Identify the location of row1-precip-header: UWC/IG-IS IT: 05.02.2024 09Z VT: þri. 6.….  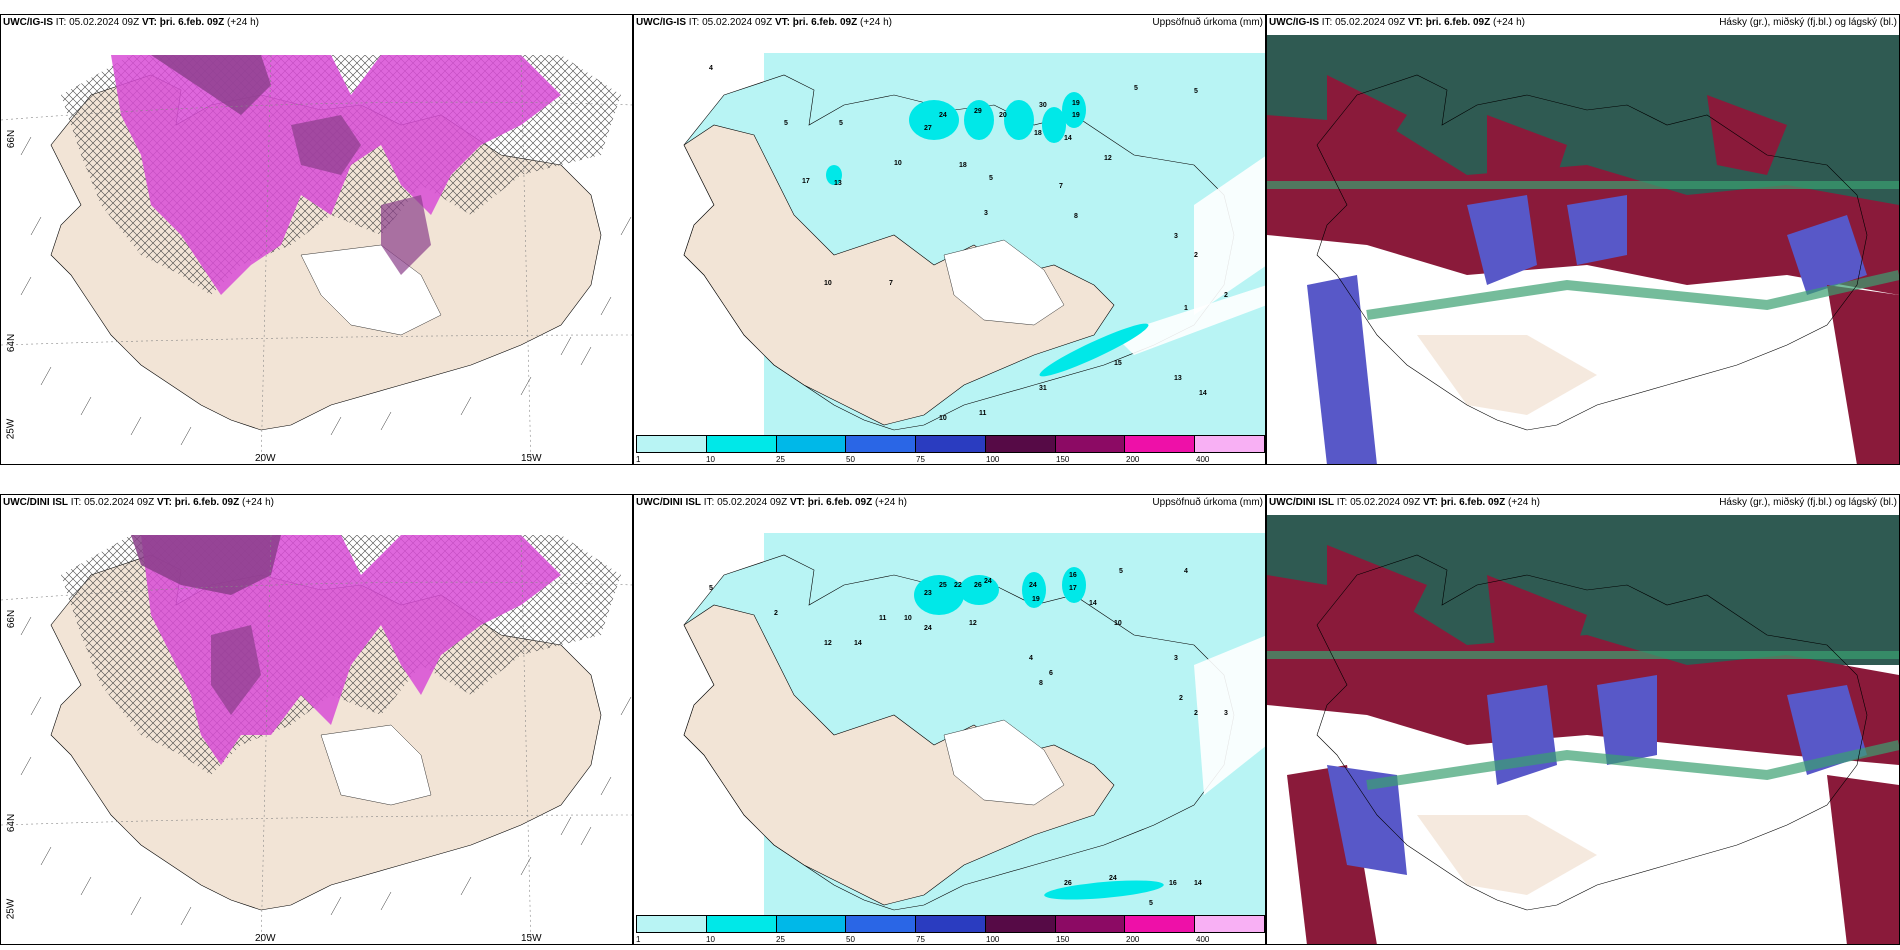
(764, 23).